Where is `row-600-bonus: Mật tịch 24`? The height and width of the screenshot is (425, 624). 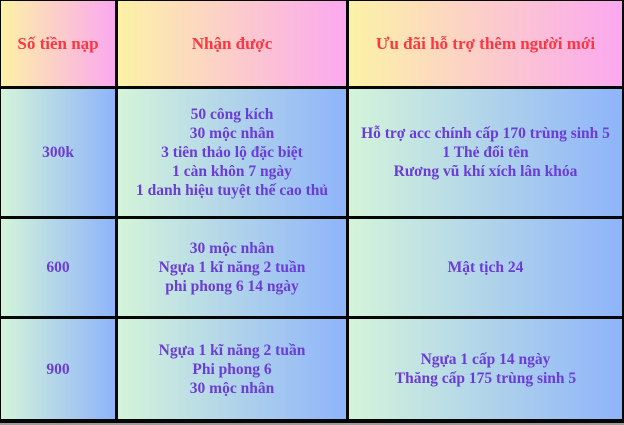 row-600-bonus: Mật tịch 24 is located at coordinates (485, 267).